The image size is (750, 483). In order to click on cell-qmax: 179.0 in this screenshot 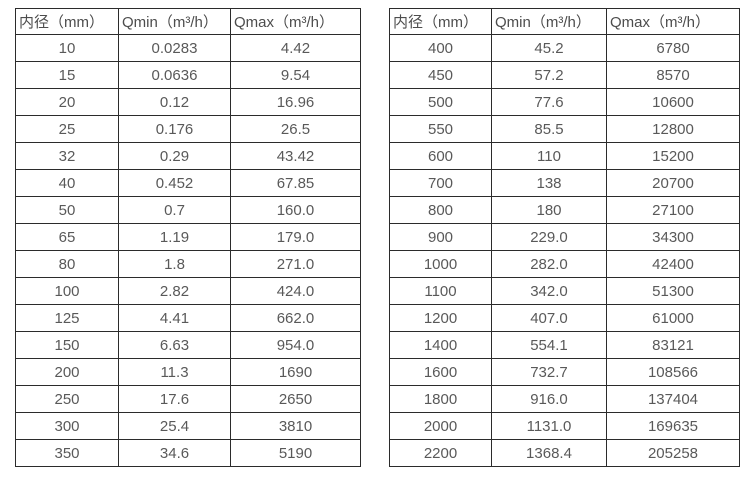, I will do `click(295, 237)`.